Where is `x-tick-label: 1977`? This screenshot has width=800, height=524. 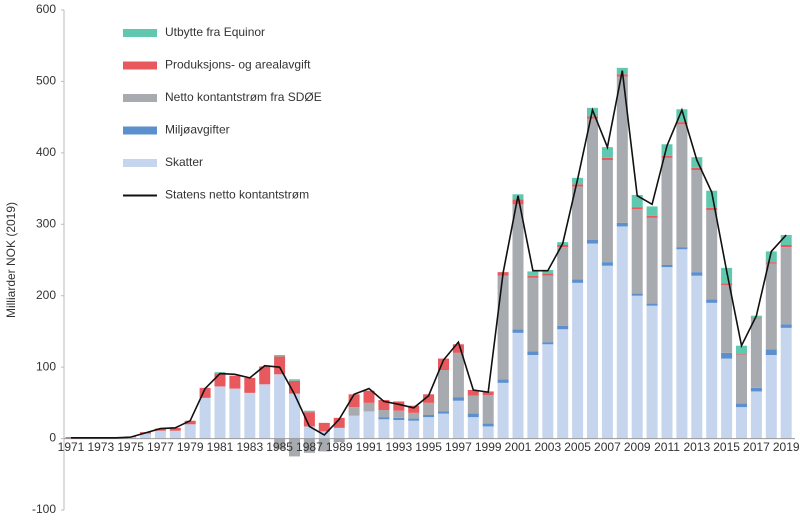 x-tick-label: 1977 is located at coordinates (160, 447).